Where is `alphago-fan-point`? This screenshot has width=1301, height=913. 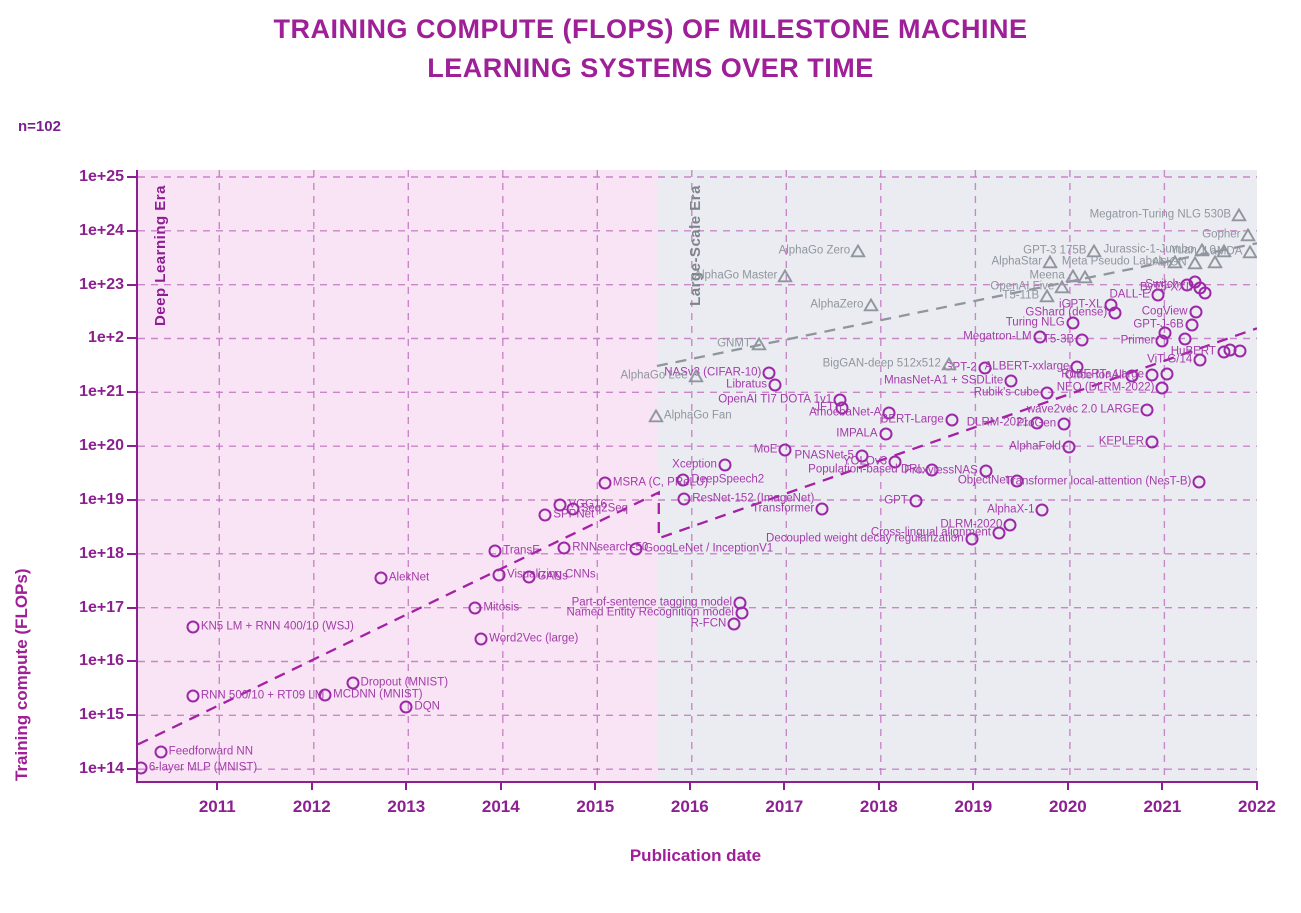 alphago-fan-point is located at coordinates (656, 416).